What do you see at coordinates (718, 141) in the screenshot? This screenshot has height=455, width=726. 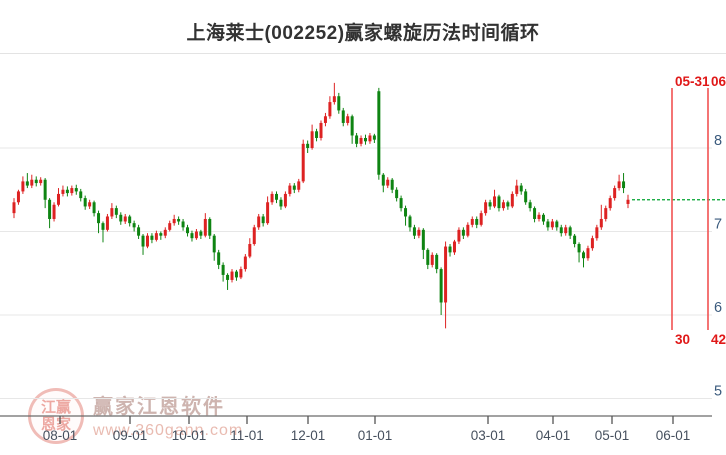 I see `y-axis-label: 8` at bounding box center [718, 141].